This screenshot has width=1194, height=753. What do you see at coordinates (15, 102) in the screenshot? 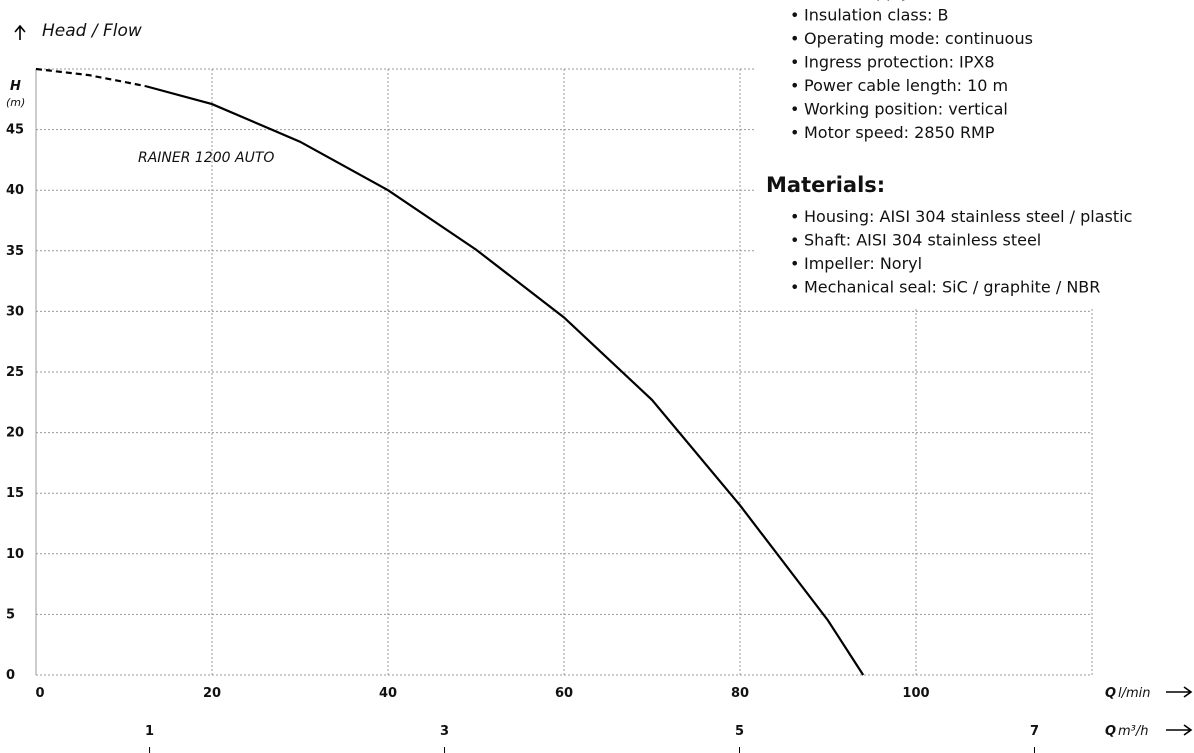
I see `y-label-unit: (m)` at bounding box center [15, 102].